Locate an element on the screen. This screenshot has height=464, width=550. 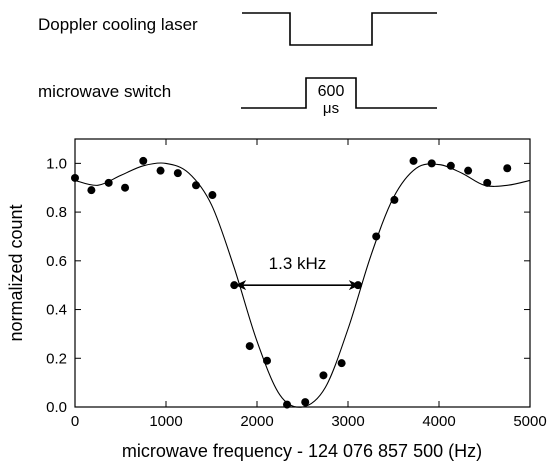
x-tick-label: 1000 is located at coordinates (165, 421).